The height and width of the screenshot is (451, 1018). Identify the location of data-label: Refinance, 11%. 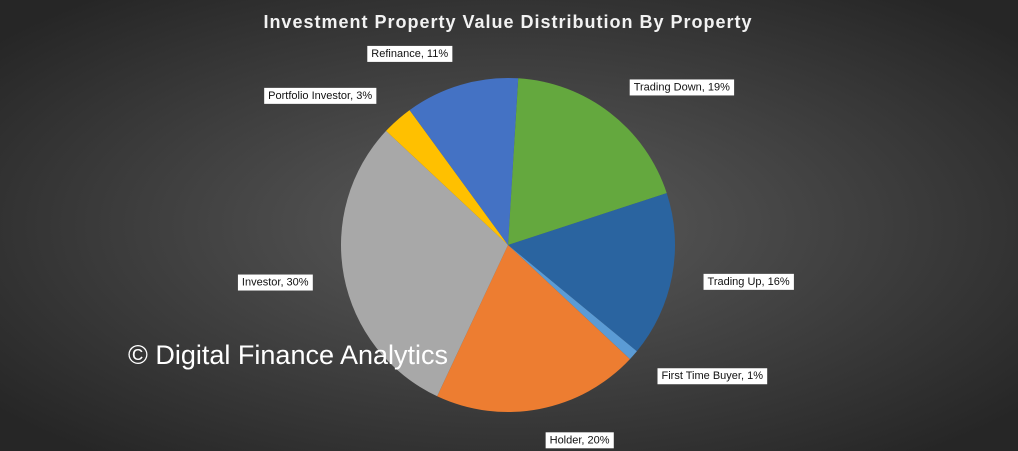
(409, 54).